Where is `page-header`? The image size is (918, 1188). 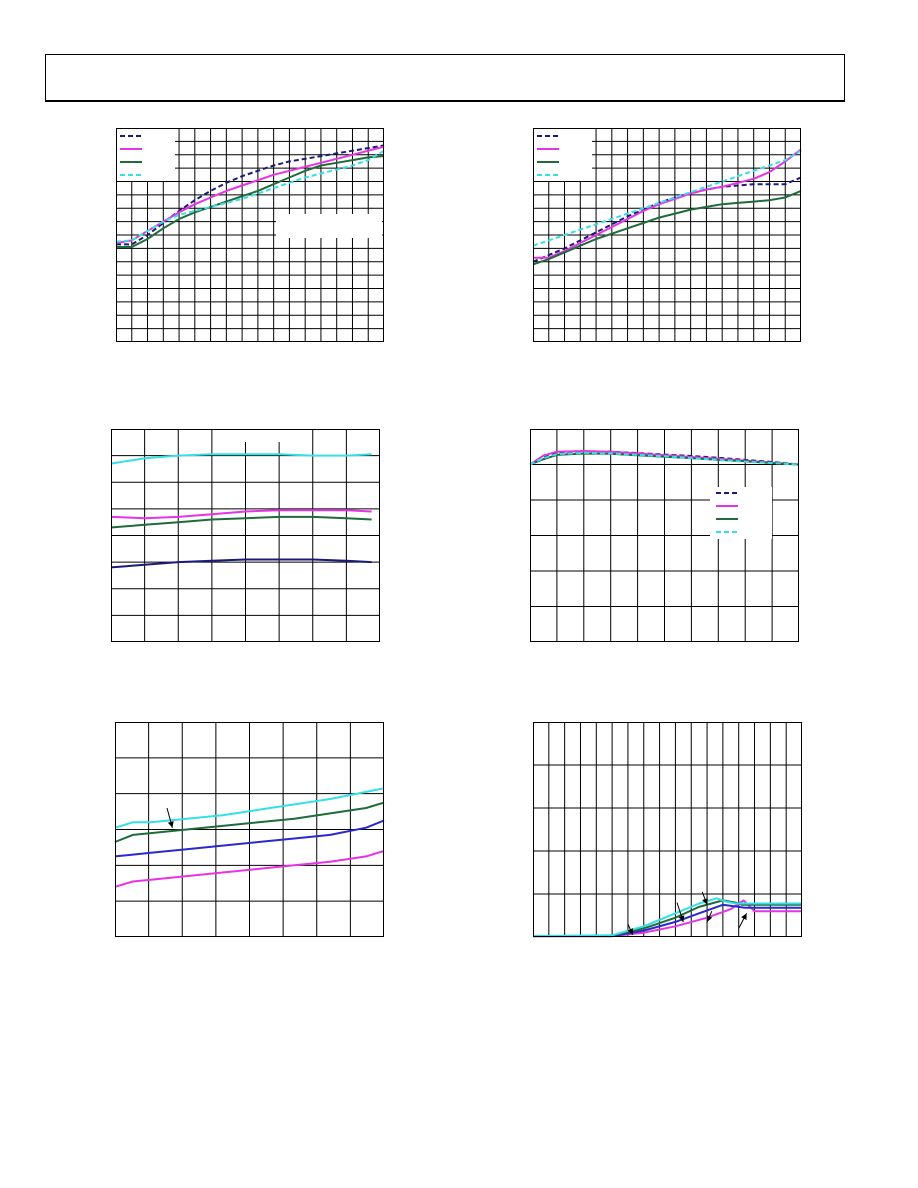 page-header is located at coordinates (445, 78).